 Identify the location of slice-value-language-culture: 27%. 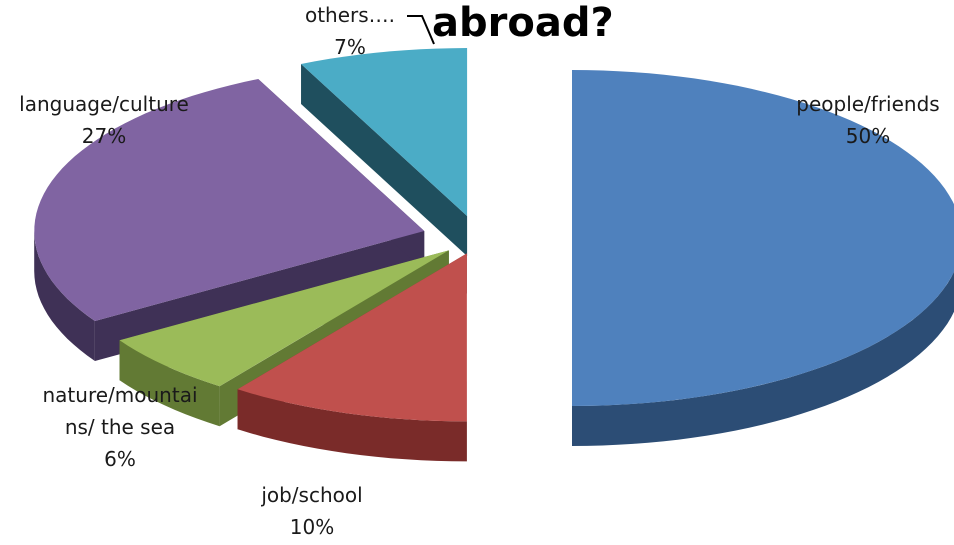
(104, 136).